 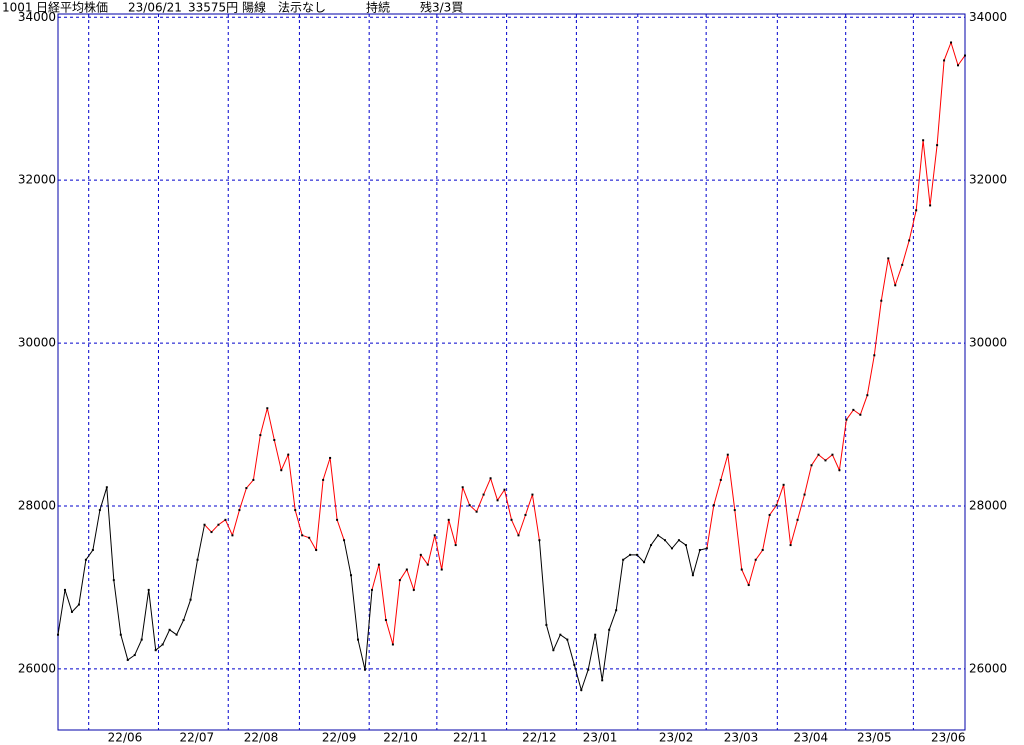 I want to click on y-tick-label: 30000, so click(x=37, y=343).